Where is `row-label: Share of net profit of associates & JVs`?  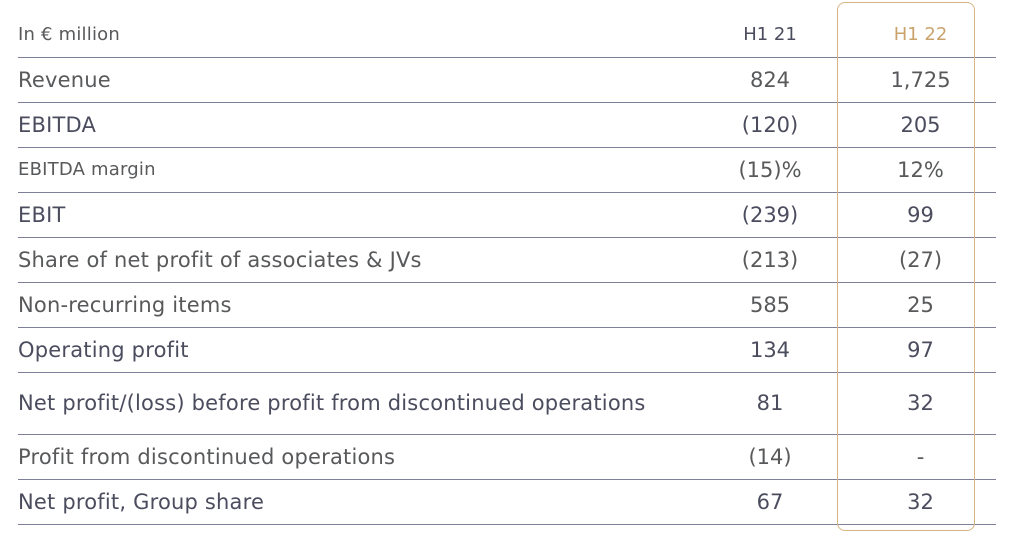
row-label: Share of net profit of associates & JVs is located at coordinates (356, 260).